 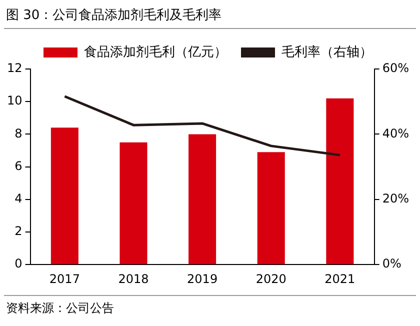 I want to click on y2-tick-label: 0%, so click(x=392, y=263).